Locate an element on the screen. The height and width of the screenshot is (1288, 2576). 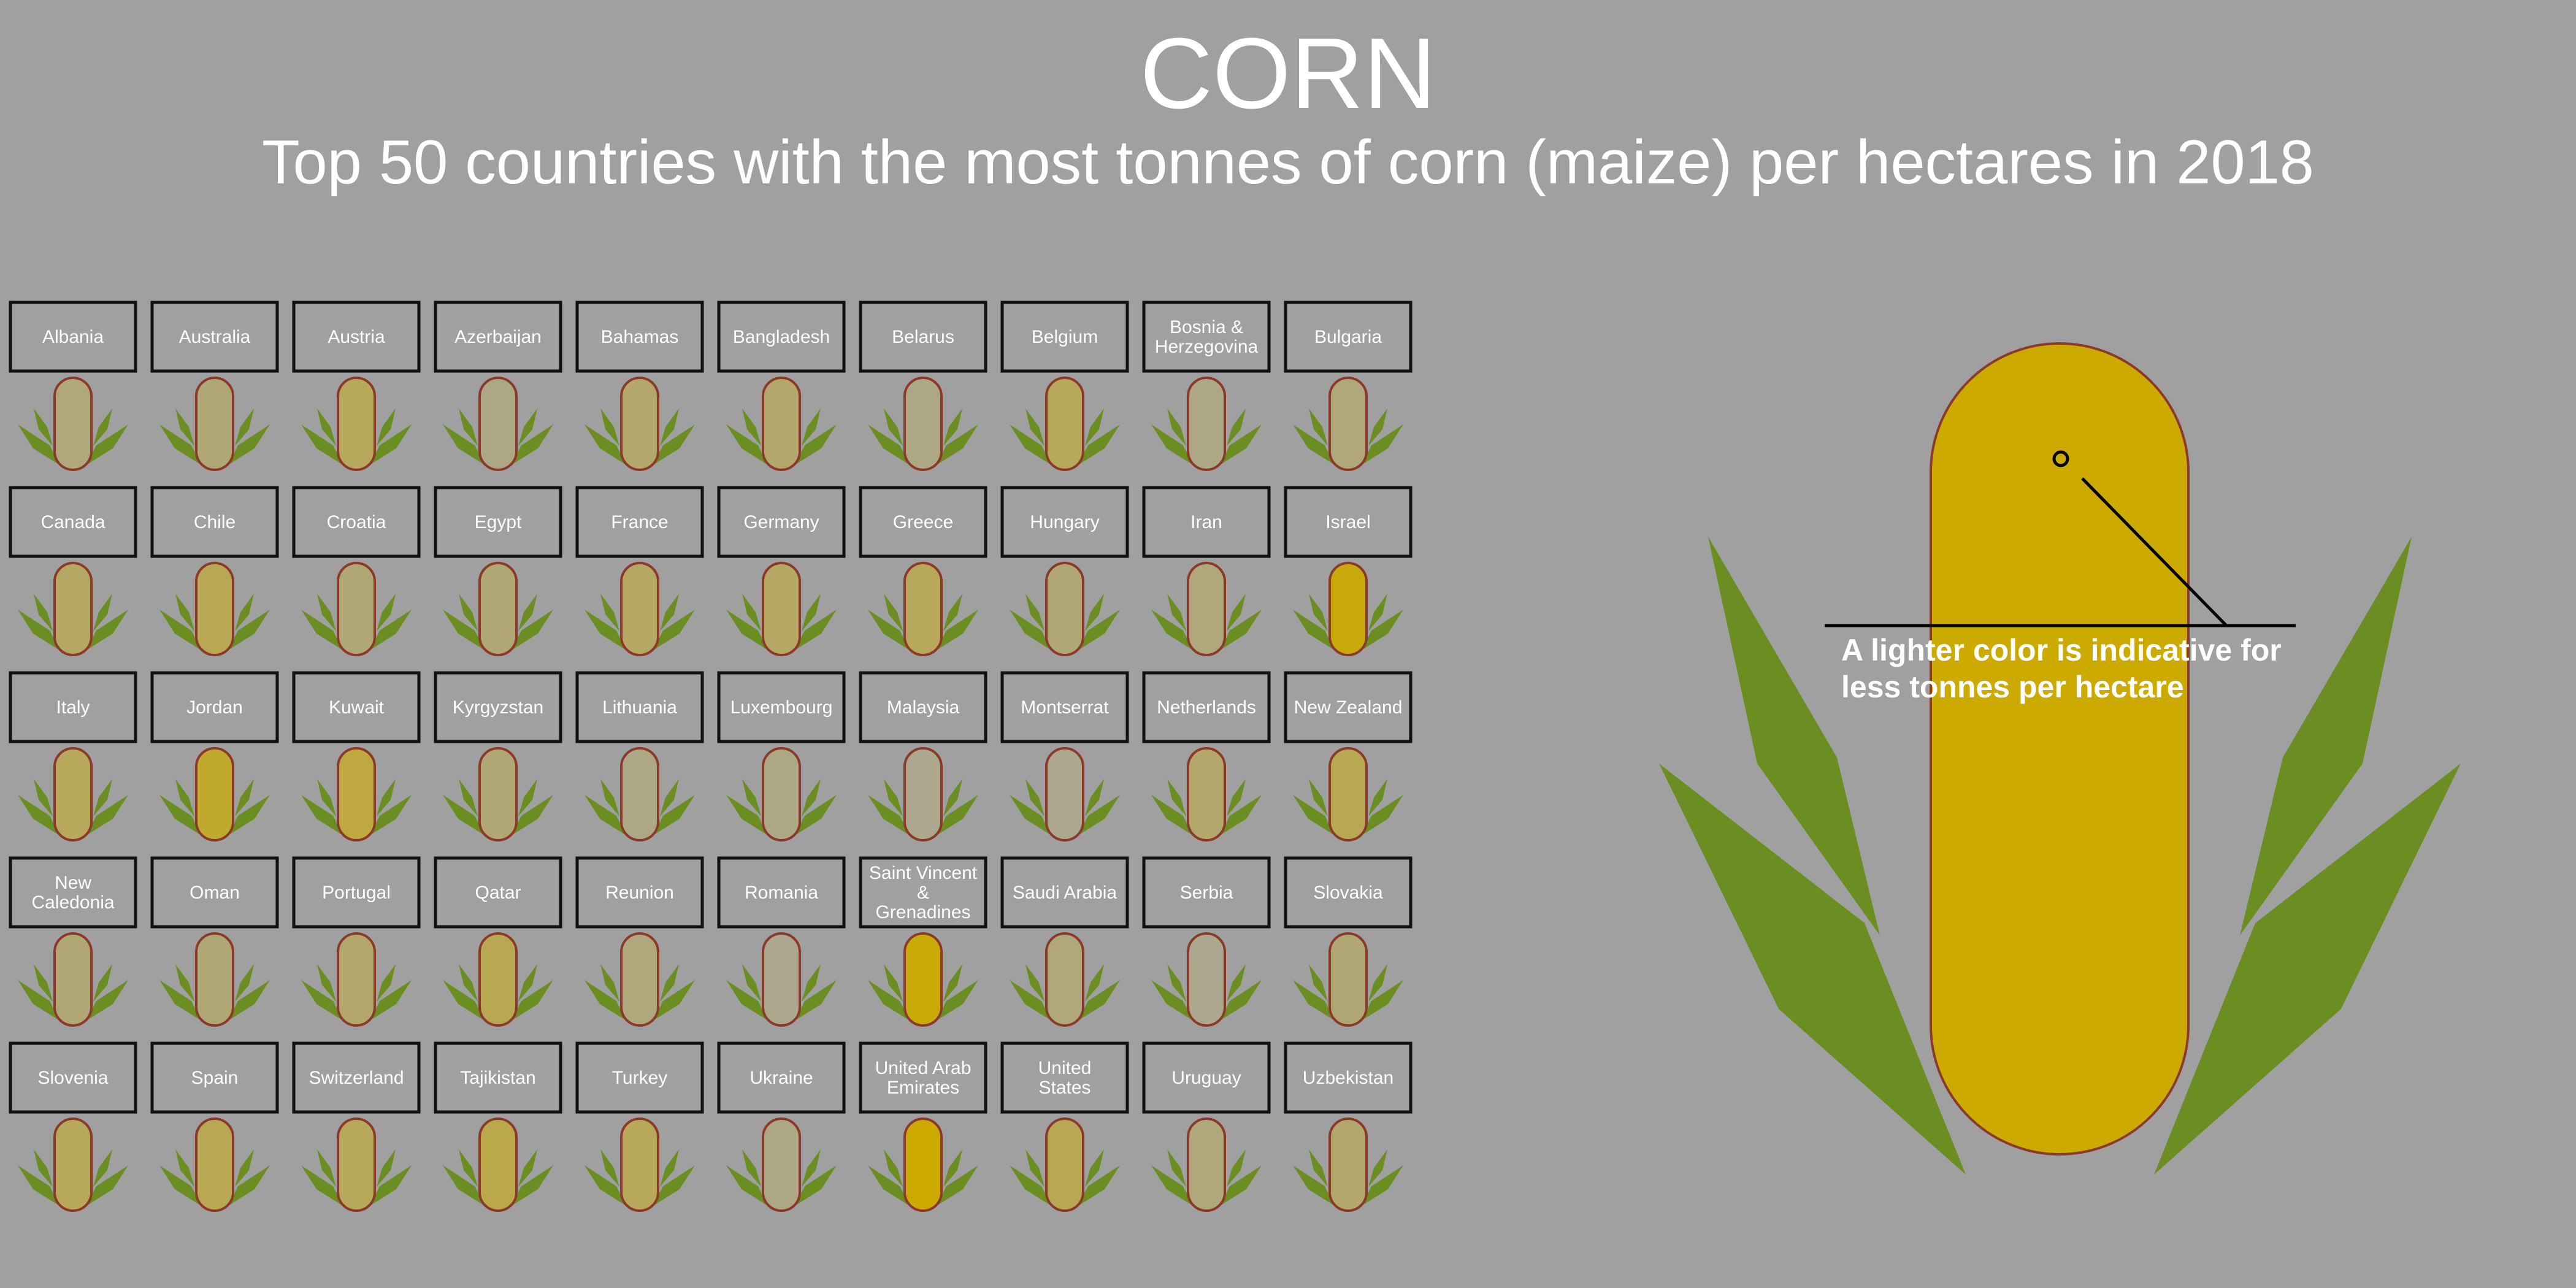
country-cell-portugal: Portugal is located at coordinates (356, 941).